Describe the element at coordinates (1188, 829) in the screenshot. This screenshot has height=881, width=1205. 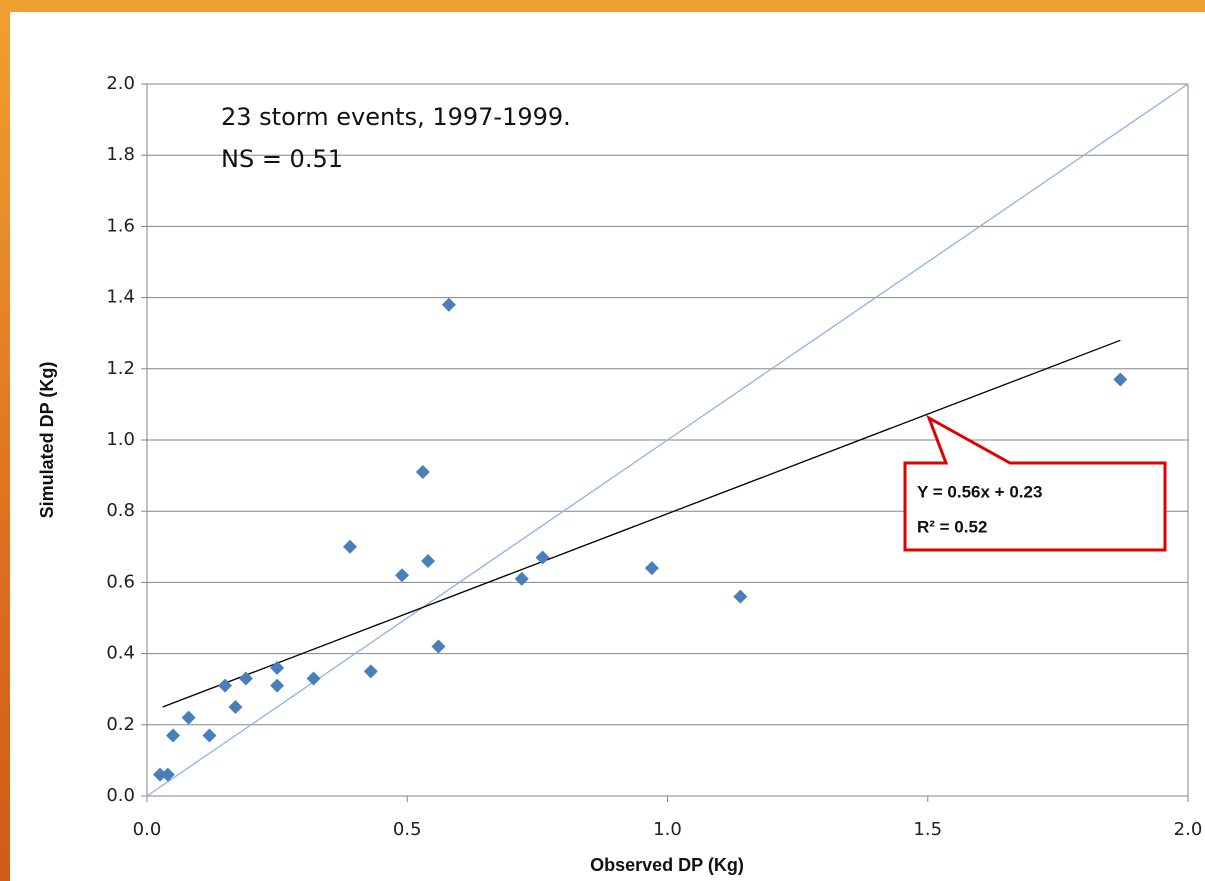
I see `x-tick-label: 2.0` at that location.